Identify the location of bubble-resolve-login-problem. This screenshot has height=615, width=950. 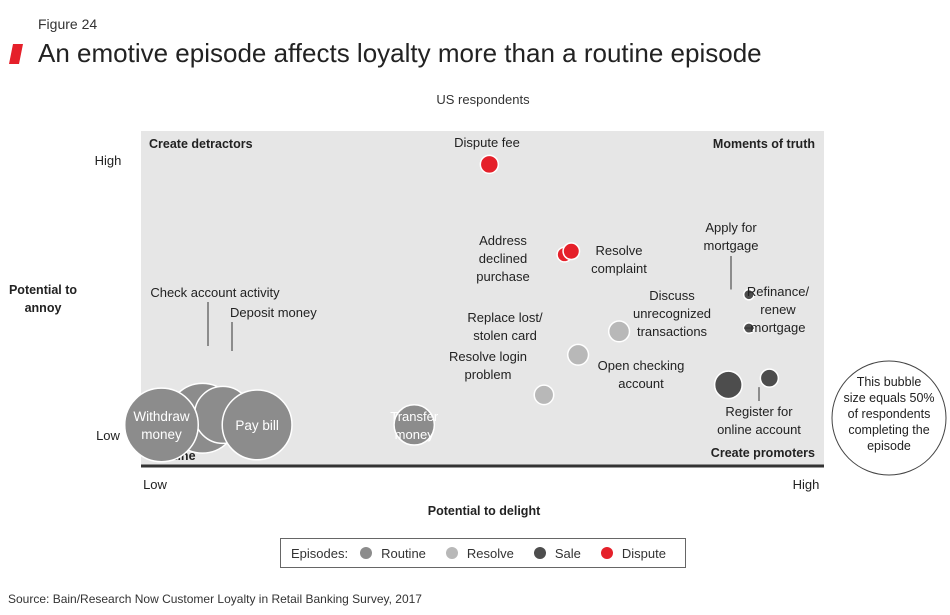
(544, 395).